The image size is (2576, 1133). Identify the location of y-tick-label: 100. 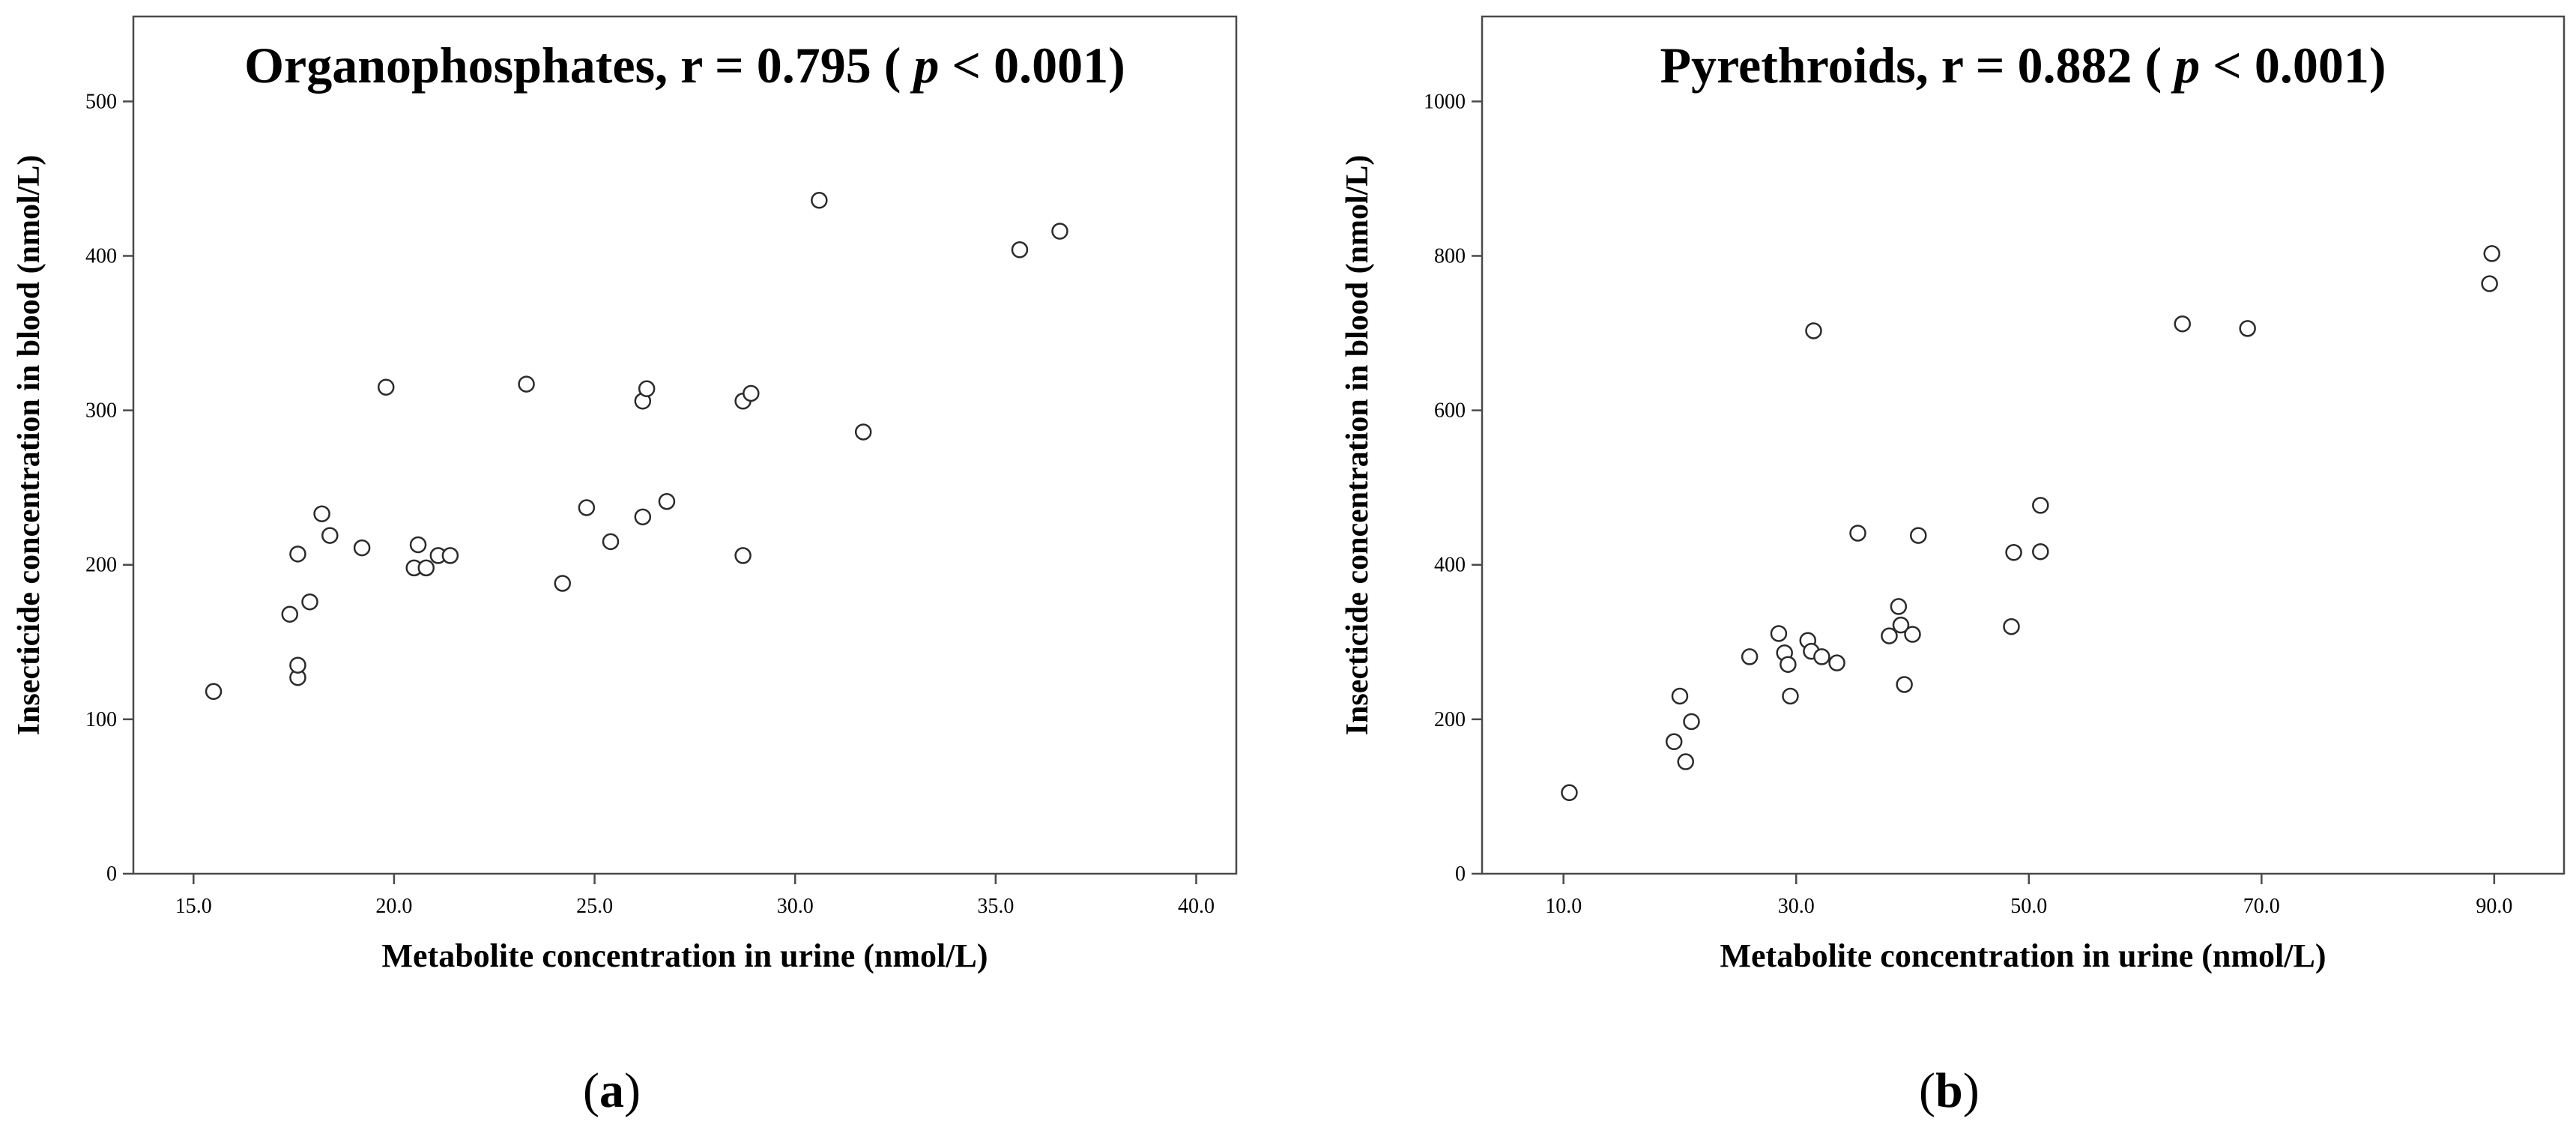
(101, 719).